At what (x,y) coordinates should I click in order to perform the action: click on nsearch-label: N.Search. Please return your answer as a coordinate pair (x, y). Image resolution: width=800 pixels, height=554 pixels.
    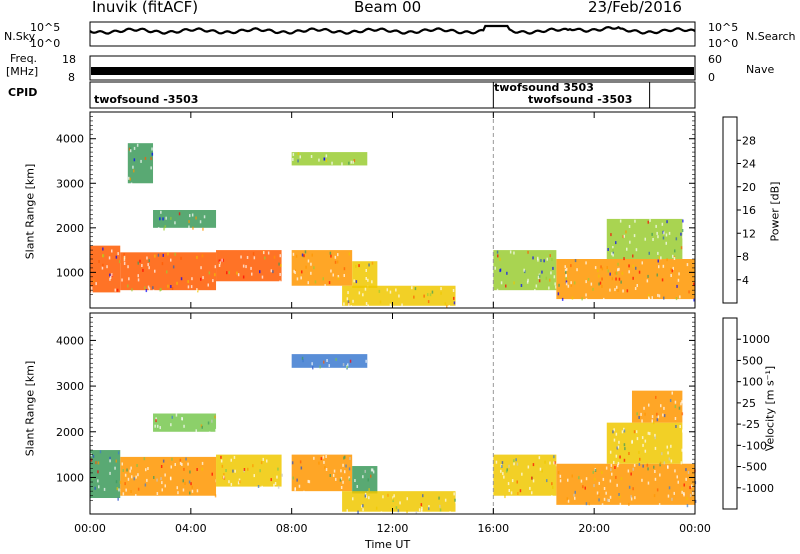
    Looking at the image, I should click on (771, 36).